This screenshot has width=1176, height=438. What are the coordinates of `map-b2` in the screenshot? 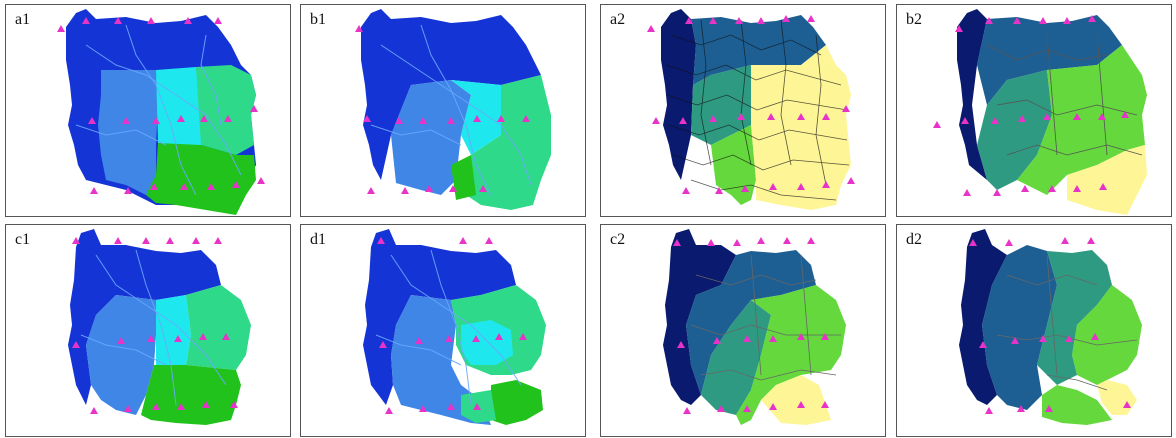 It's located at (1040, 112).